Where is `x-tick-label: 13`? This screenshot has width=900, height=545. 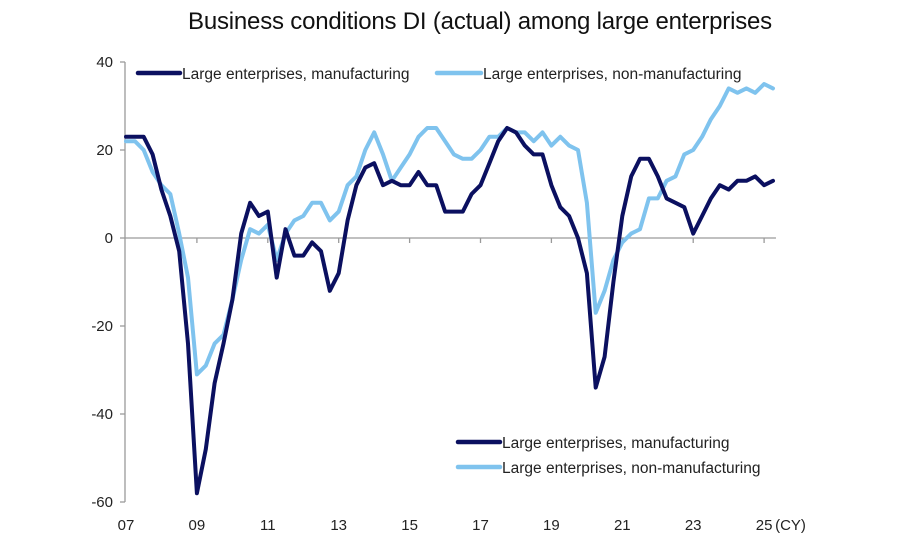 x-tick-label: 13 is located at coordinates (338, 525).